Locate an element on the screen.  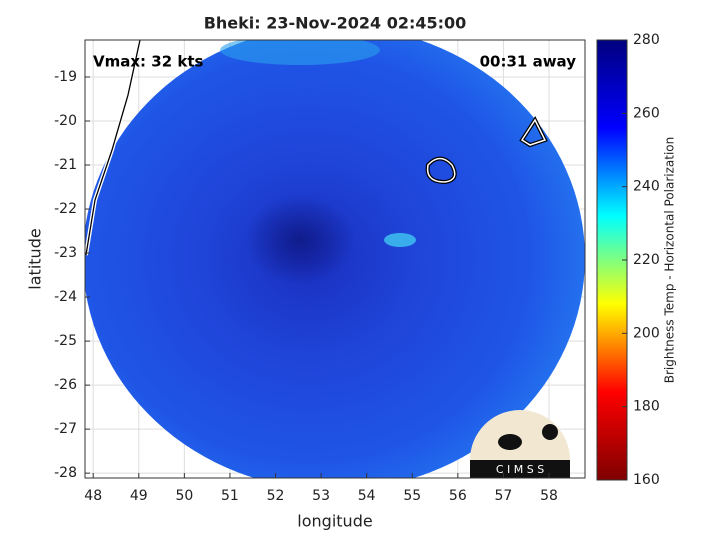
colorbar-tick-label: 260 is located at coordinates (646, 113).